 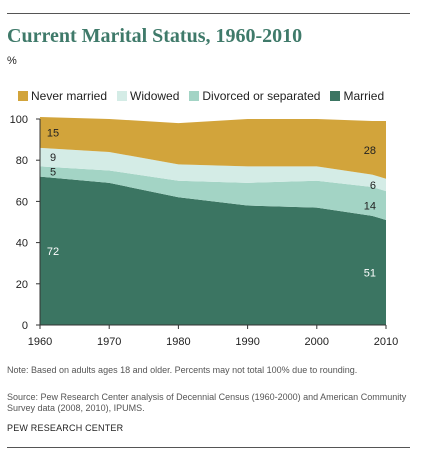 I want to click on data-label-divorced-or-separated: 14, so click(x=370, y=207).